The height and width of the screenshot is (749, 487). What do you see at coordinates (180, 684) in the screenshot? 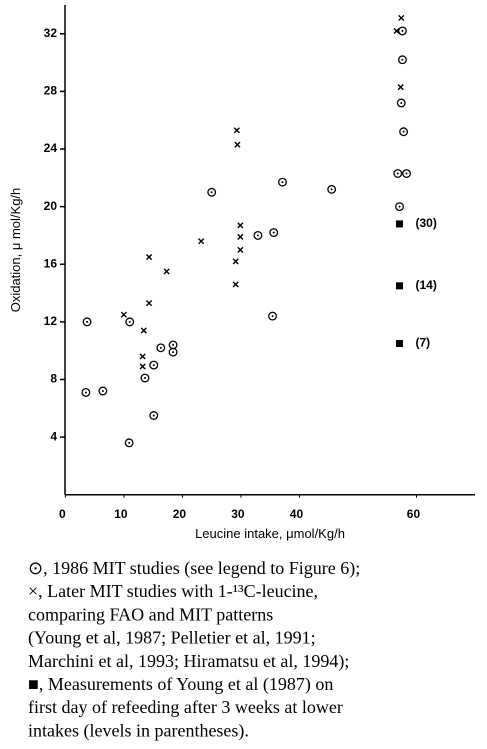
I see `caption-line: ■, Measurements of Young et al (1987) on` at bounding box center [180, 684].